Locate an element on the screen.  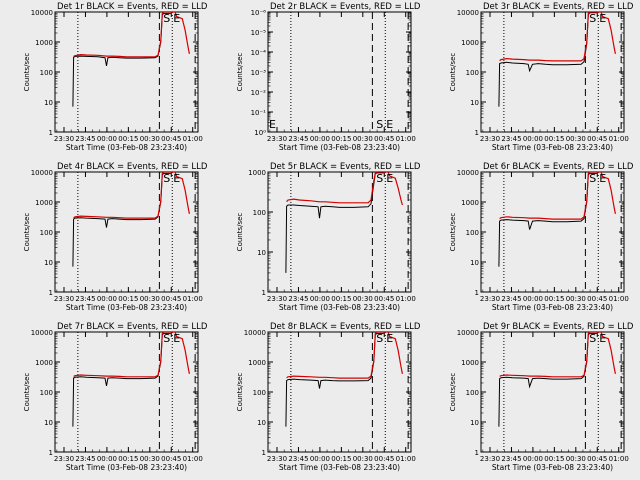
chart-title: Det 3r BLACK = Events, RED = LLD is located at coordinates (558, 7).